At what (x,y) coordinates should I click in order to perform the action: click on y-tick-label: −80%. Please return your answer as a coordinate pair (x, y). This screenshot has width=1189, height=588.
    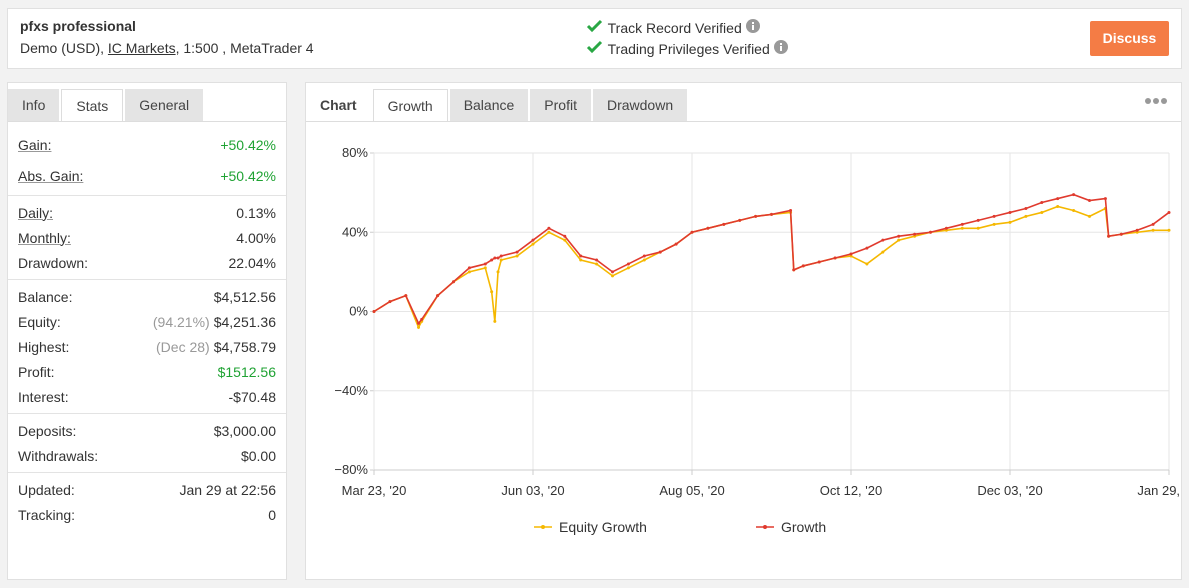
    Looking at the image, I should click on (351, 469).